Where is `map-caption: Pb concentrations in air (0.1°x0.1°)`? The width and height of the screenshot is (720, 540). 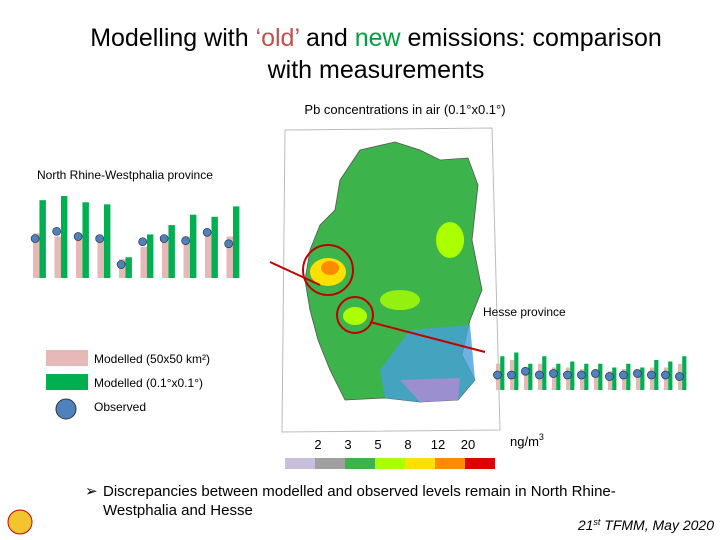 map-caption: Pb concentrations in air (0.1°x0.1°) is located at coordinates (404, 109).